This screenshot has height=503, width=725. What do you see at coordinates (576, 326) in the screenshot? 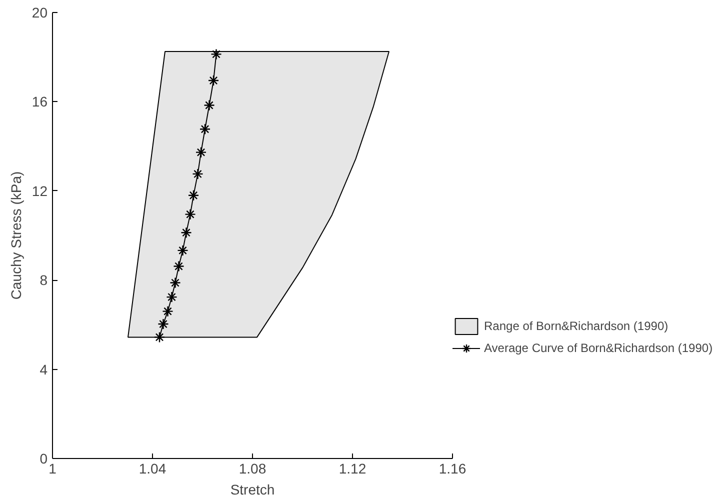
I see `legend-label: Range of Born&Richardson (1990)` at bounding box center [576, 326].